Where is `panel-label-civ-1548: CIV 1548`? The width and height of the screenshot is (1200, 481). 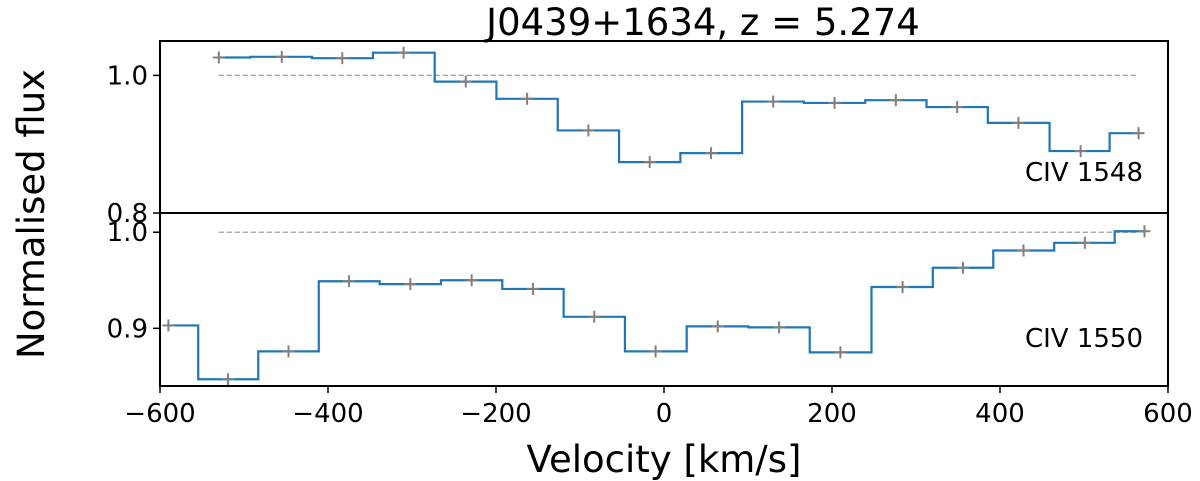
panel-label-civ-1548: CIV 1548 is located at coordinates (1084, 173).